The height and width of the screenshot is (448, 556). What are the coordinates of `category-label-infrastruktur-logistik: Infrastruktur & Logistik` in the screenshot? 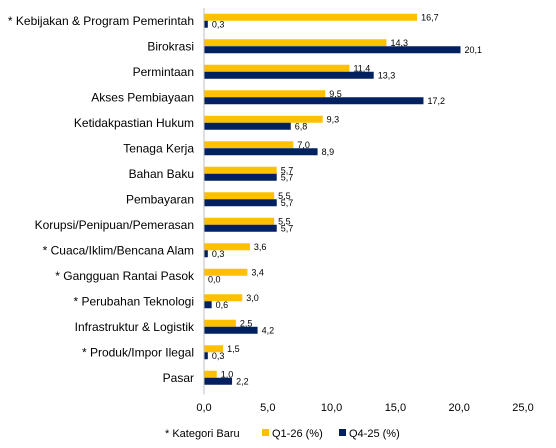 It's located at (135, 327).